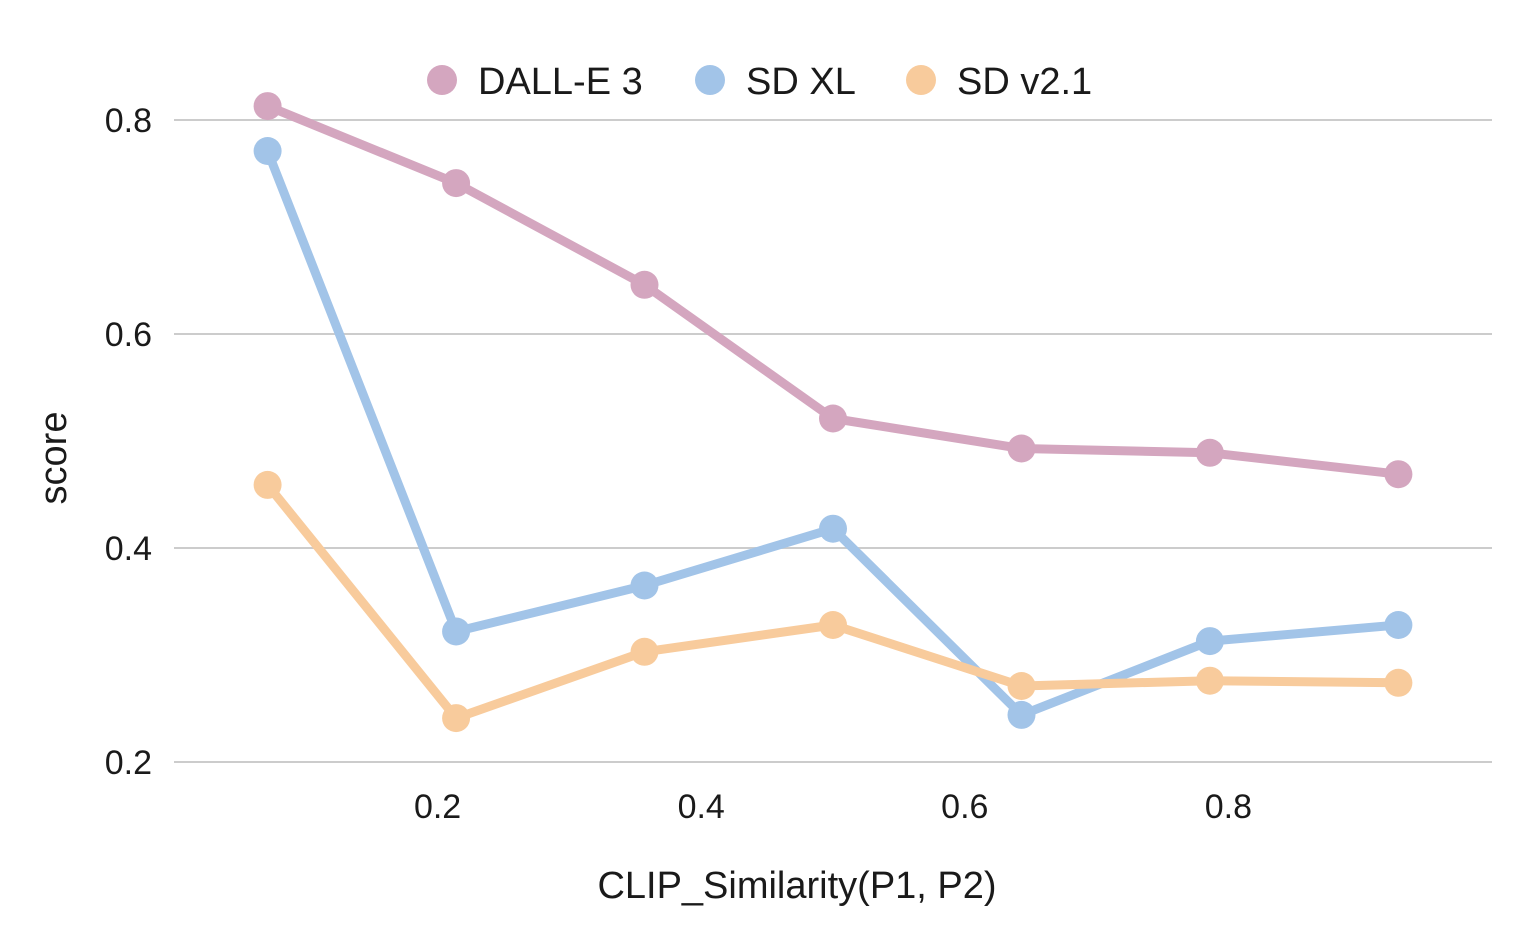 The height and width of the screenshot is (941, 1522). I want to click on x-tick-label: 0.8, so click(1228, 807).